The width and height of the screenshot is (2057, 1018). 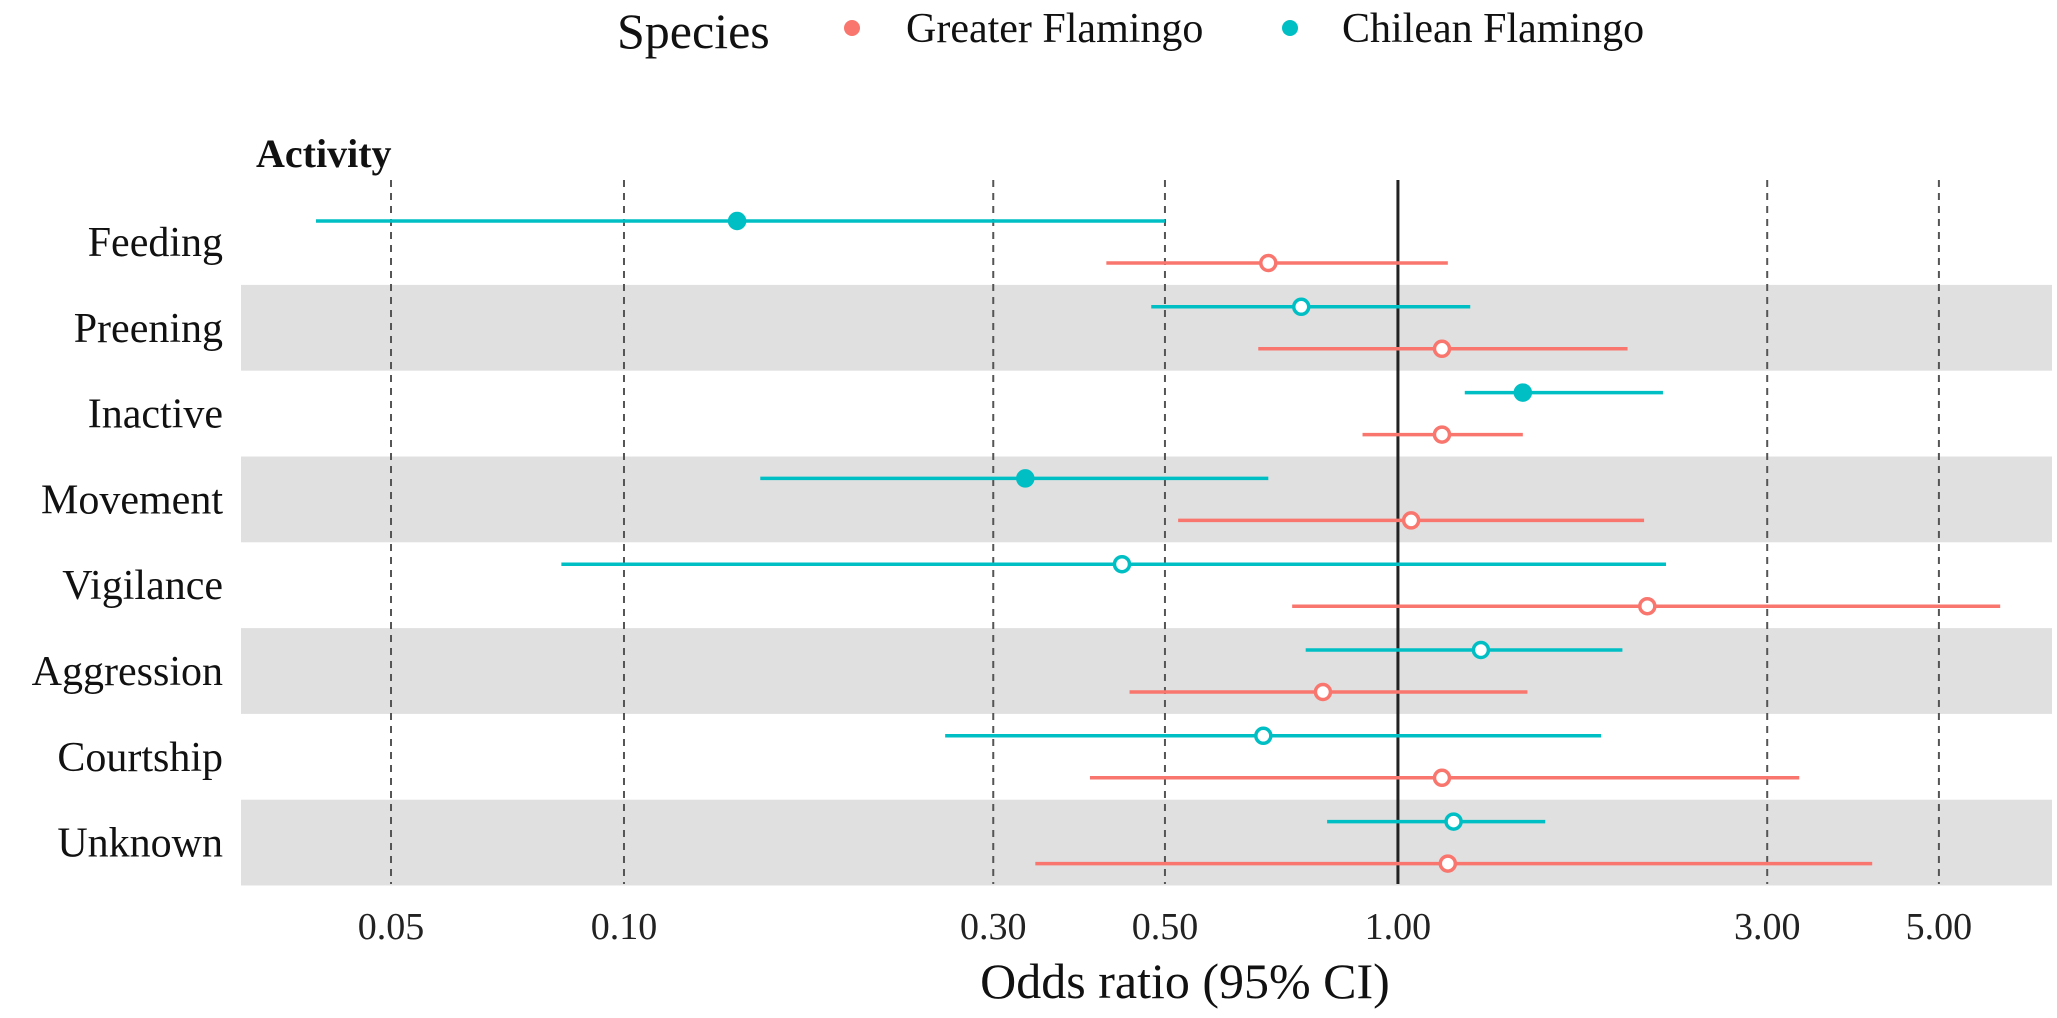 What do you see at coordinates (148, 329) in the screenshot?
I see `category-label-preening: Preening` at bounding box center [148, 329].